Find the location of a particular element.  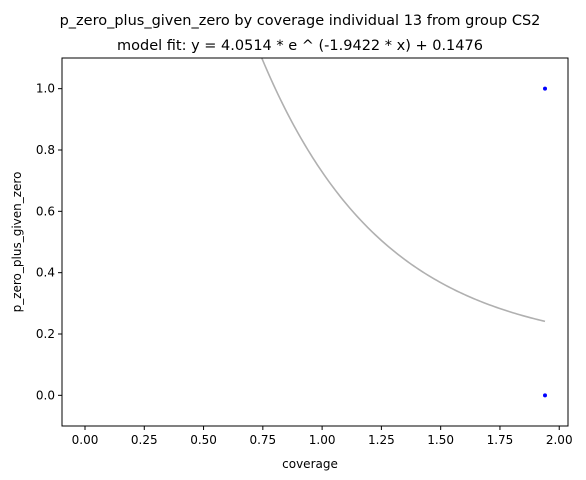

x-tick-label: 0.75 is located at coordinates (262, 440).